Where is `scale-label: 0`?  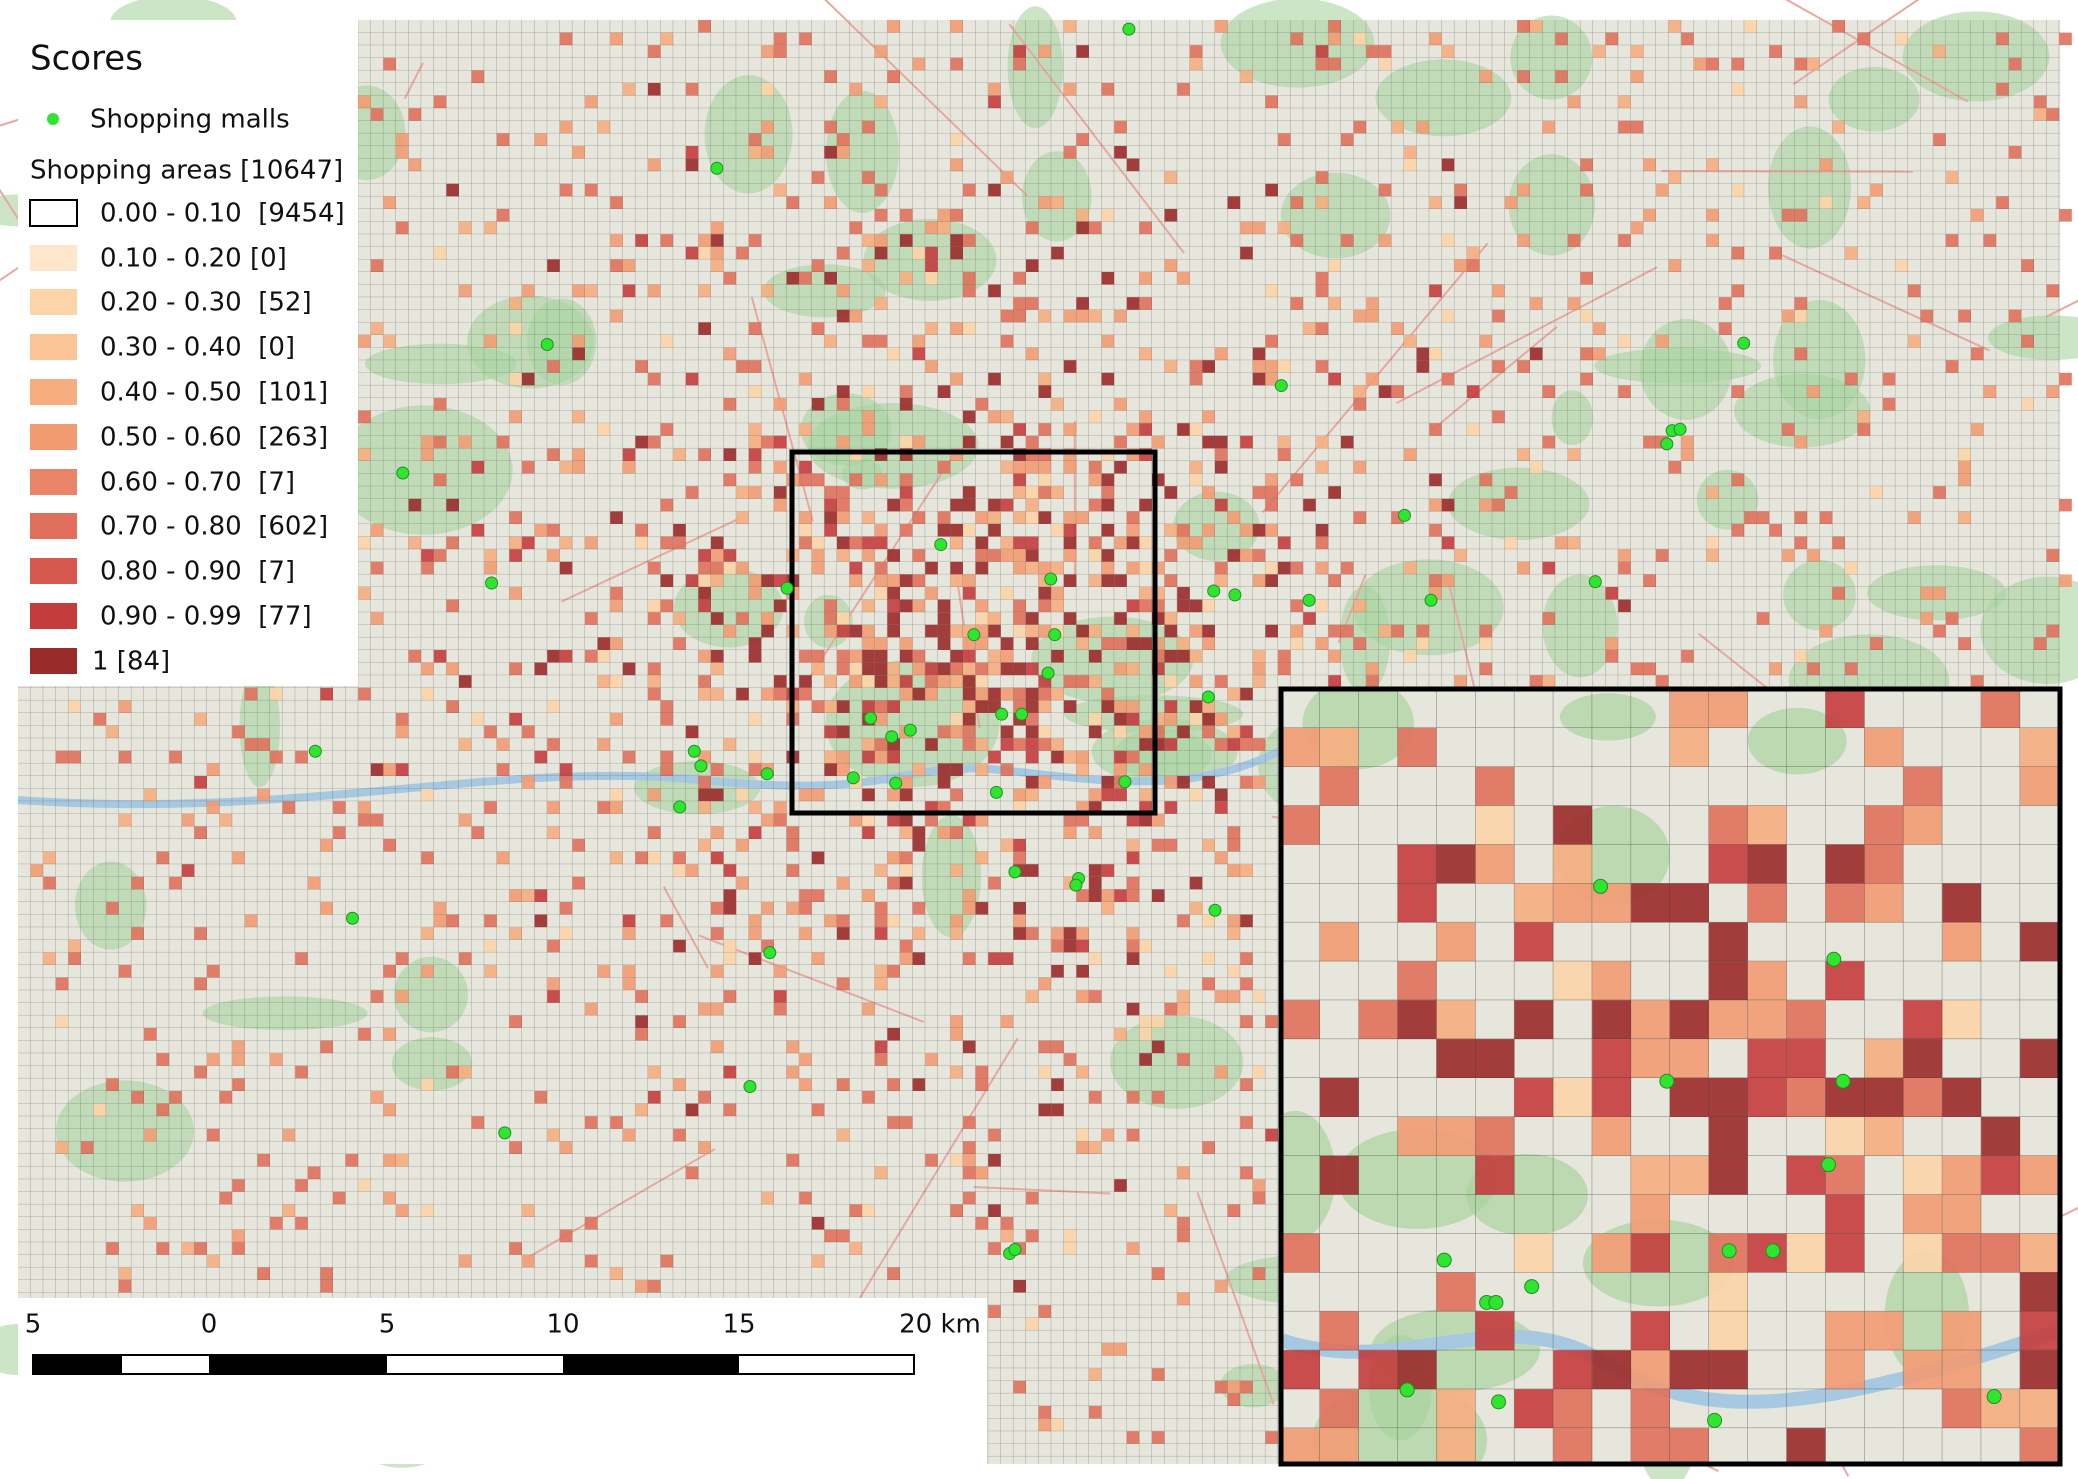 scale-label: 0 is located at coordinates (209, 1325).